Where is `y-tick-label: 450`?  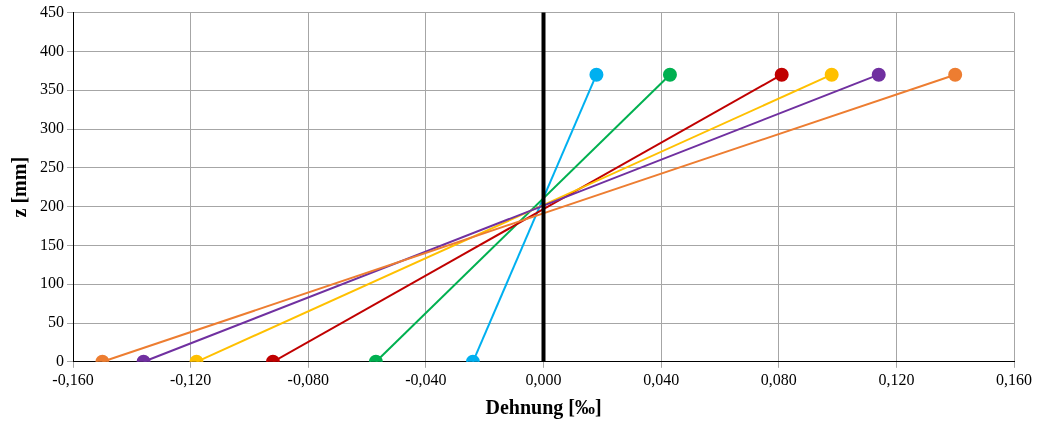
y-tick-label: 450 is located at coordinates (52, 11).